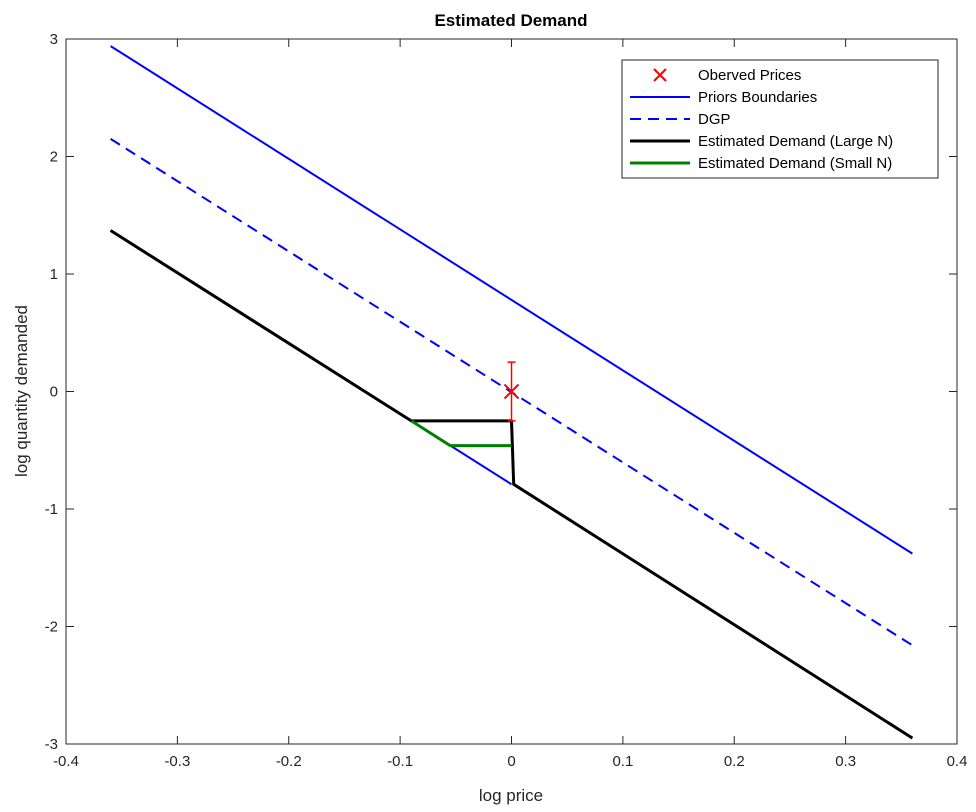  I want to click on y-axis-label: log quantity demanded, so click(21, 391).